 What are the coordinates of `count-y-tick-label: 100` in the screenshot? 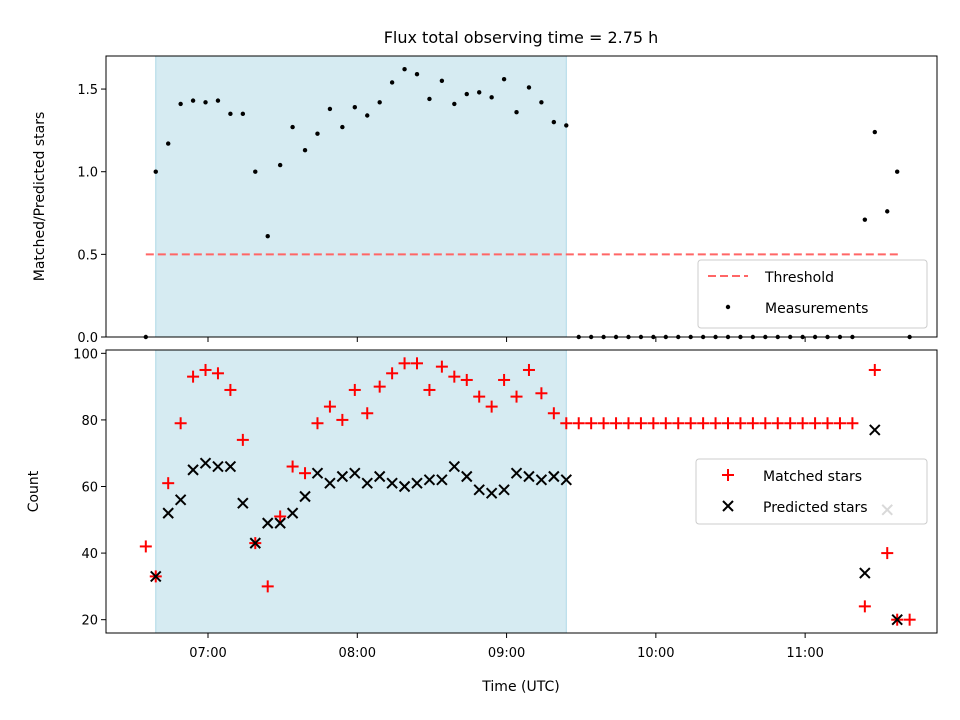 It's located at (85, 354).